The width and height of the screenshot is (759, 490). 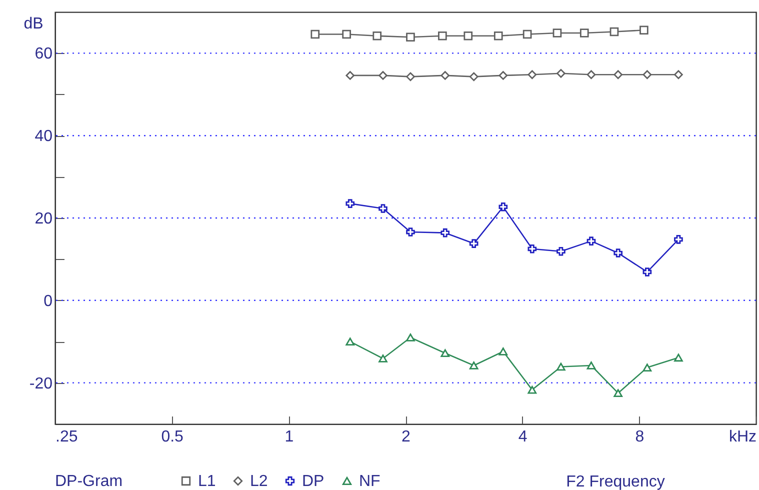 I want to click on x-tick-label: 0.5, so click(x=172, y=437).